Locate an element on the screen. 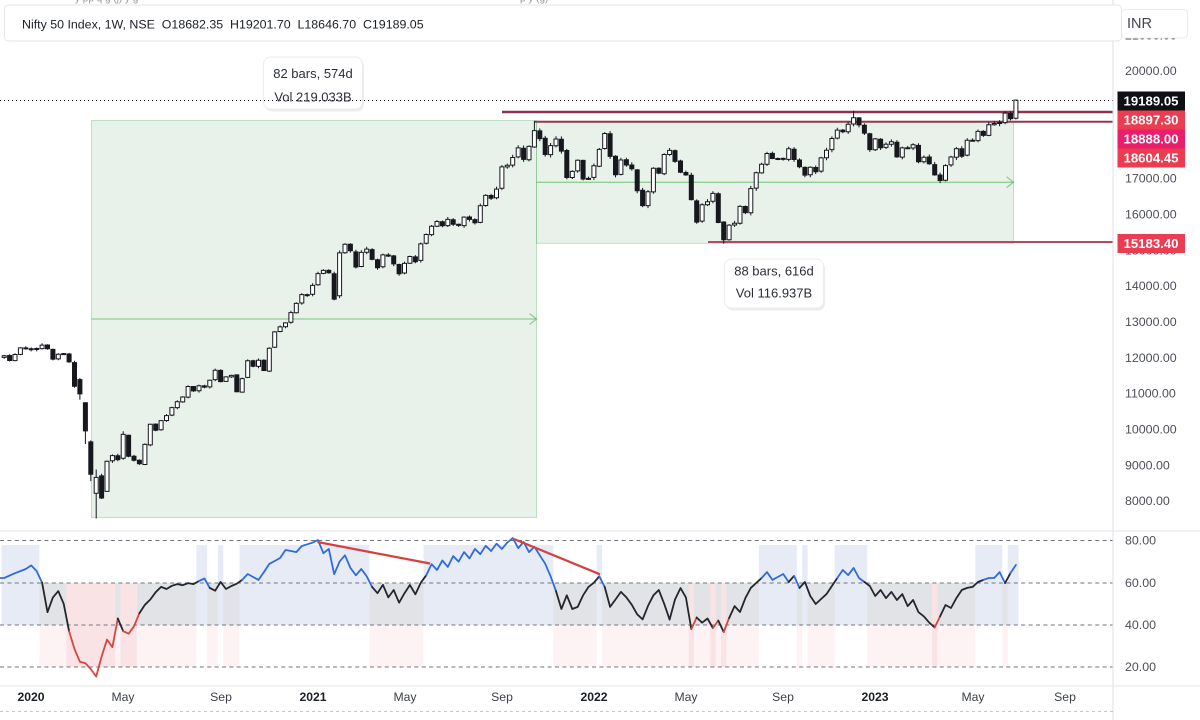 This screenshot has width=1200, height=720. svg-text: 17000.00 is located at coordinates (1151, 179).